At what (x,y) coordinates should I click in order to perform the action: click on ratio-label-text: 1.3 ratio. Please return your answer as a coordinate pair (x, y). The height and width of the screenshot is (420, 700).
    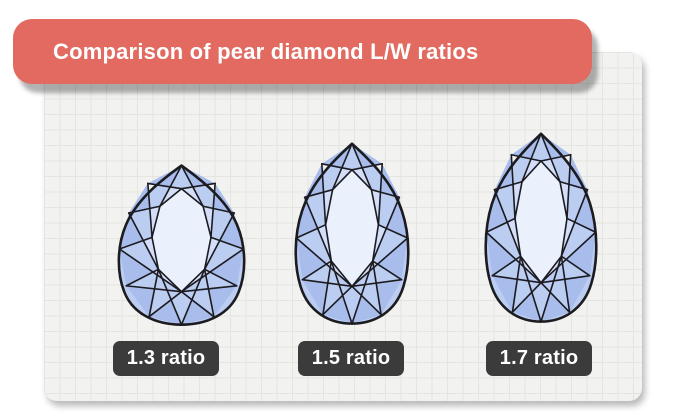
    Looking at the image, I should click on (166, 358).